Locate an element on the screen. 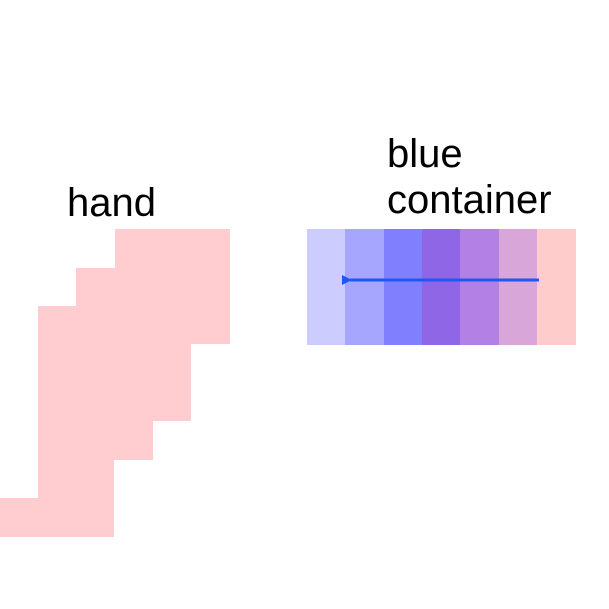  blue-container-label: blue container is located at coordinates (469, 177).